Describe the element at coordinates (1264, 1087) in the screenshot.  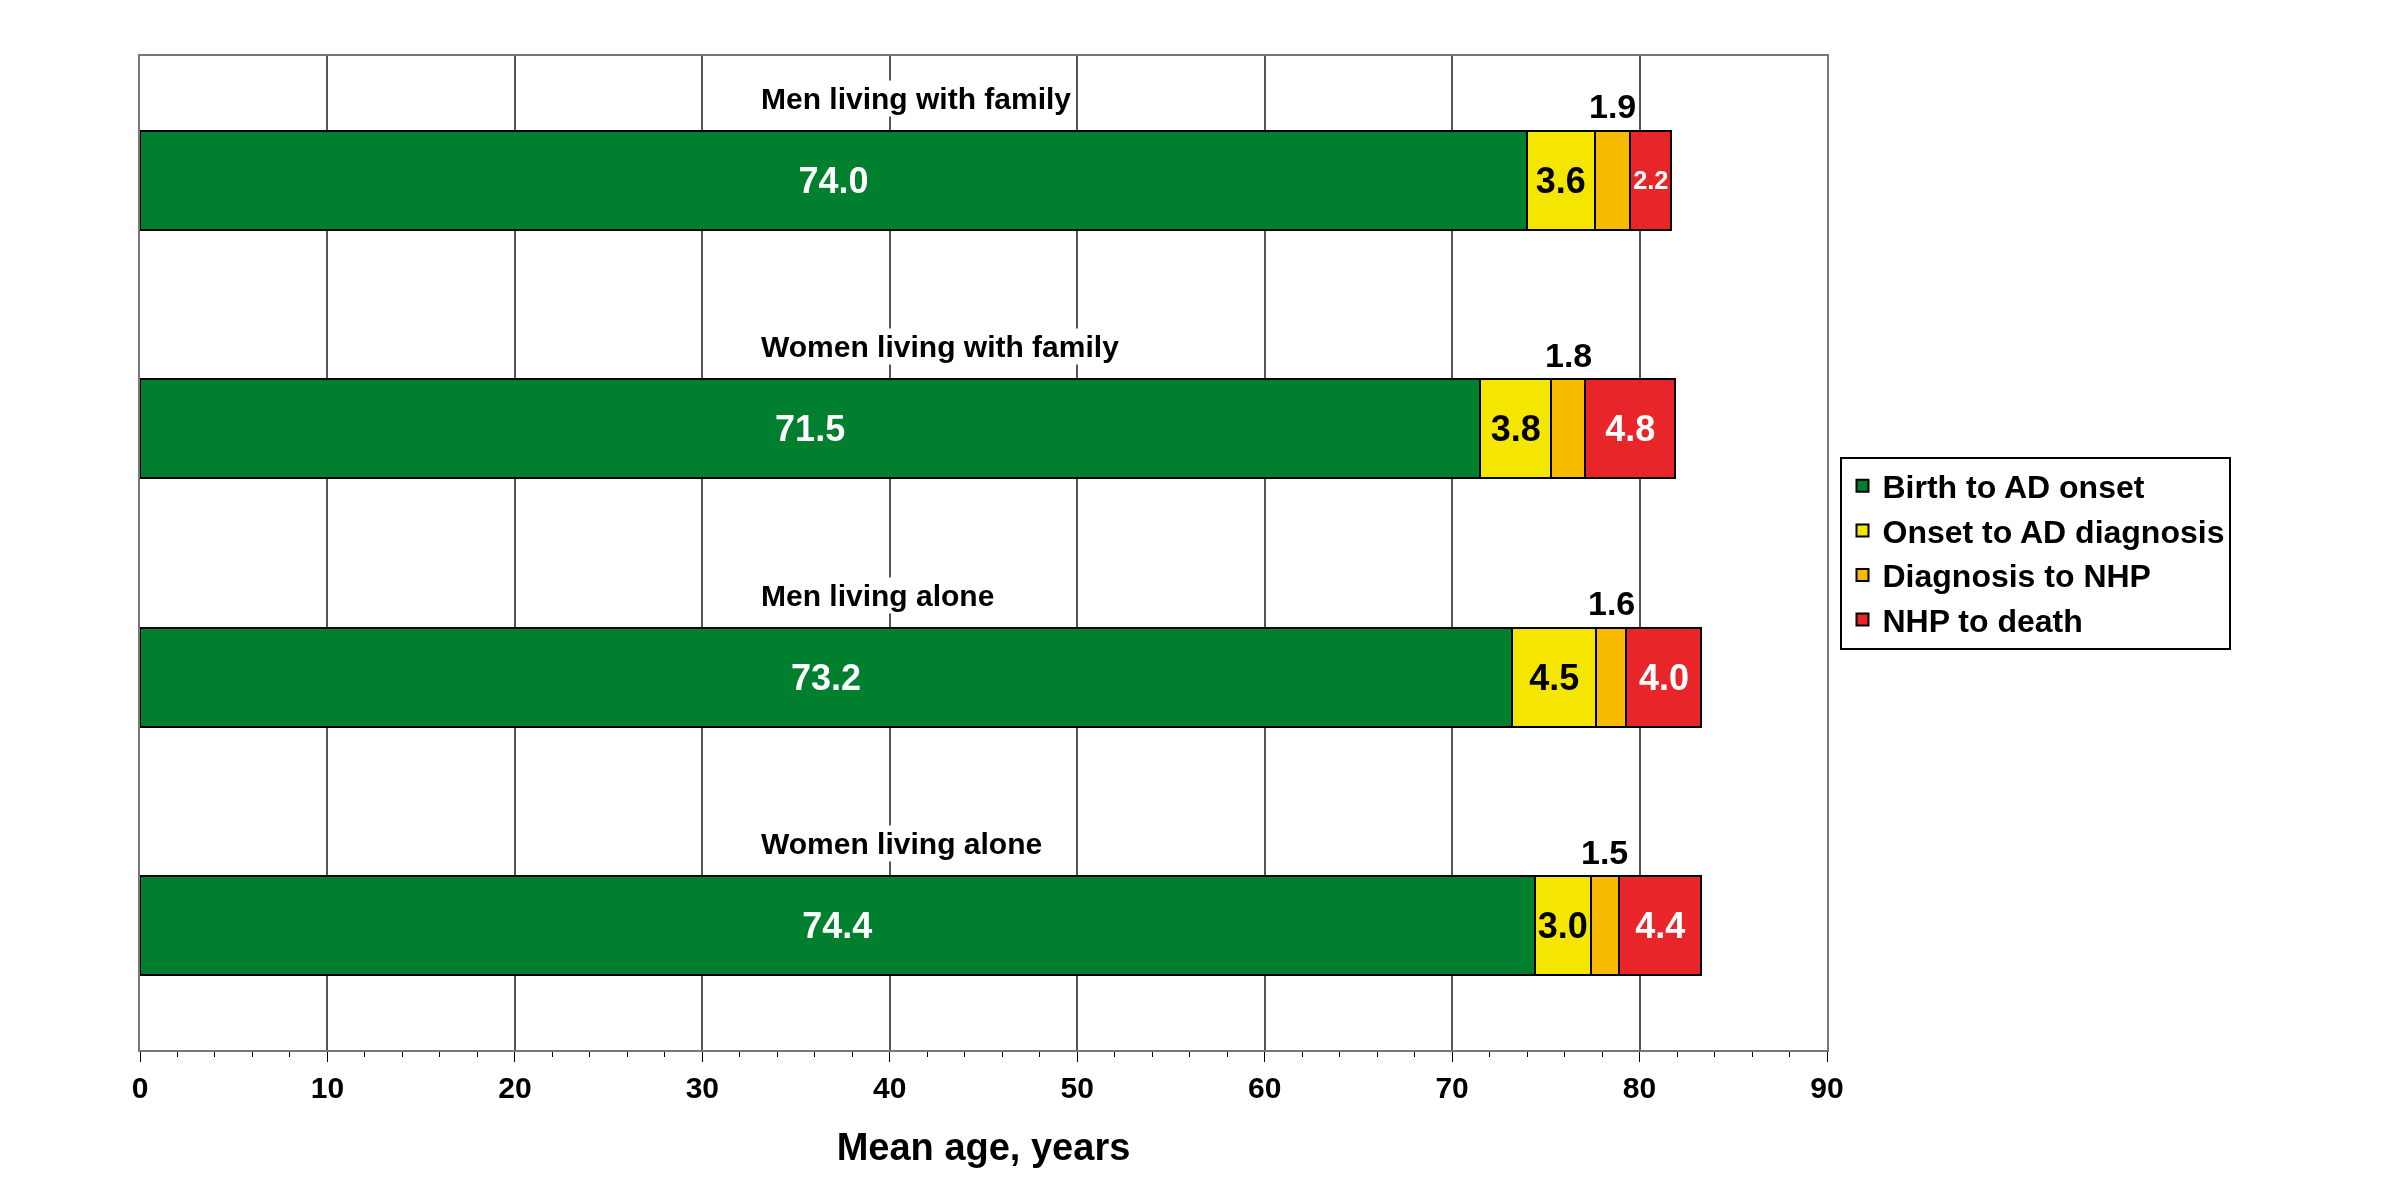
I see `x-tick-label: 60` at that location.